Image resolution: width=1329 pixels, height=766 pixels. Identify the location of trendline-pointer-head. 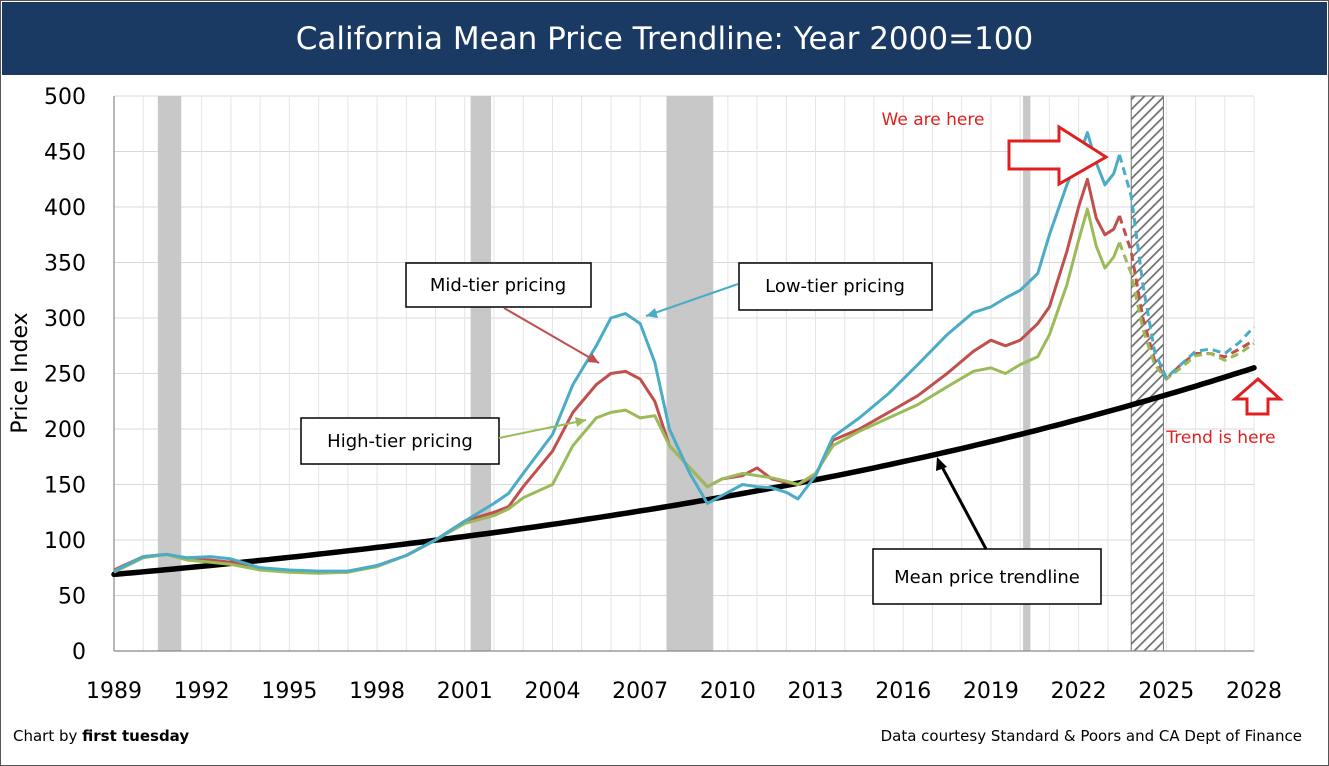
(941, 464).